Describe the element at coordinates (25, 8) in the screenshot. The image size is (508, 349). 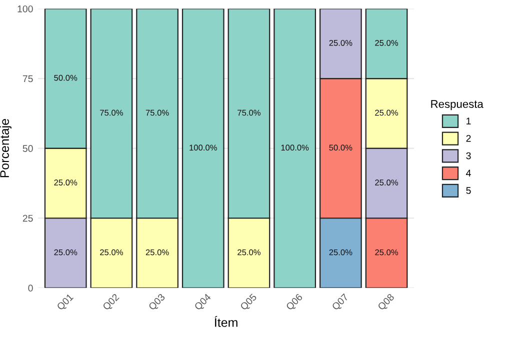
I see `y-tick-label: 100` at that location.